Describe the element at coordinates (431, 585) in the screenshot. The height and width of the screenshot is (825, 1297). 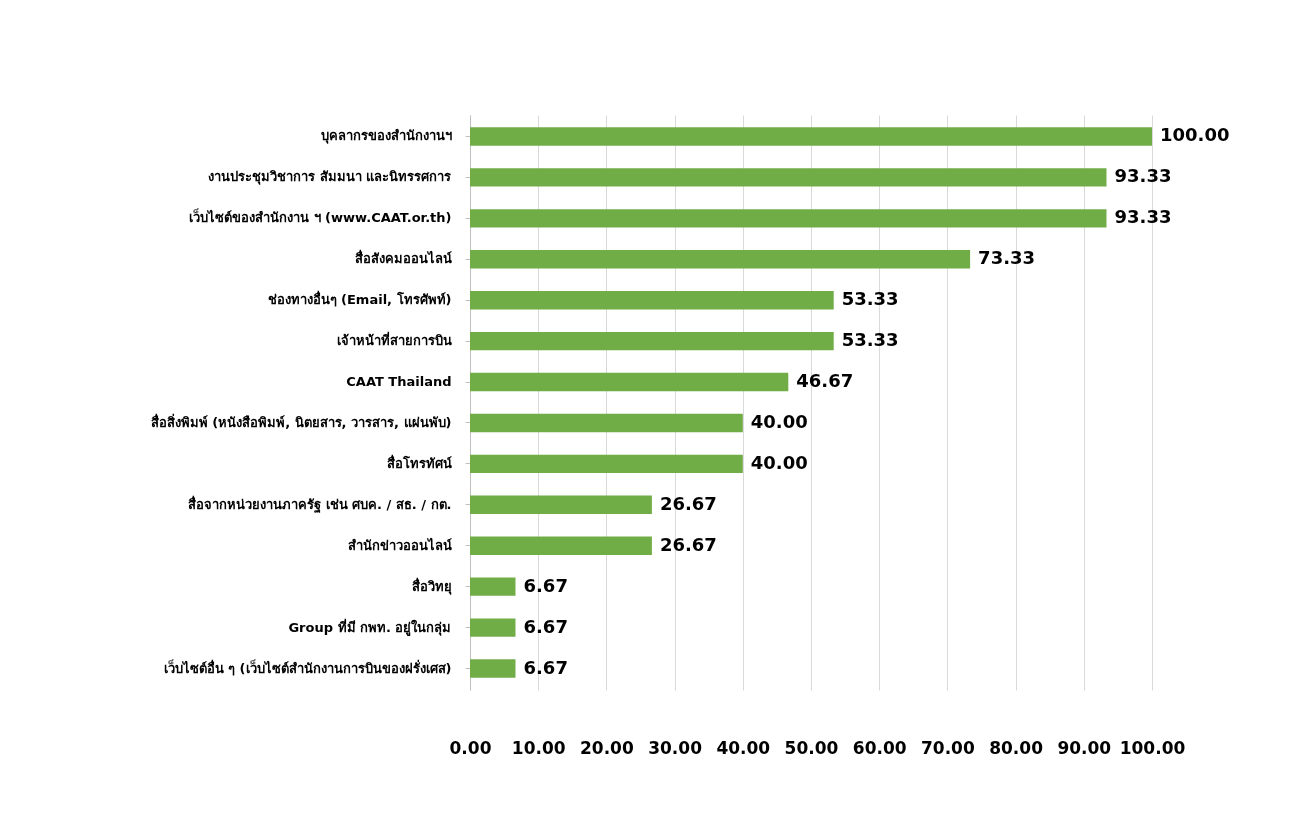
I see `y-tick-label: สื่อวิทยุ` at that location.